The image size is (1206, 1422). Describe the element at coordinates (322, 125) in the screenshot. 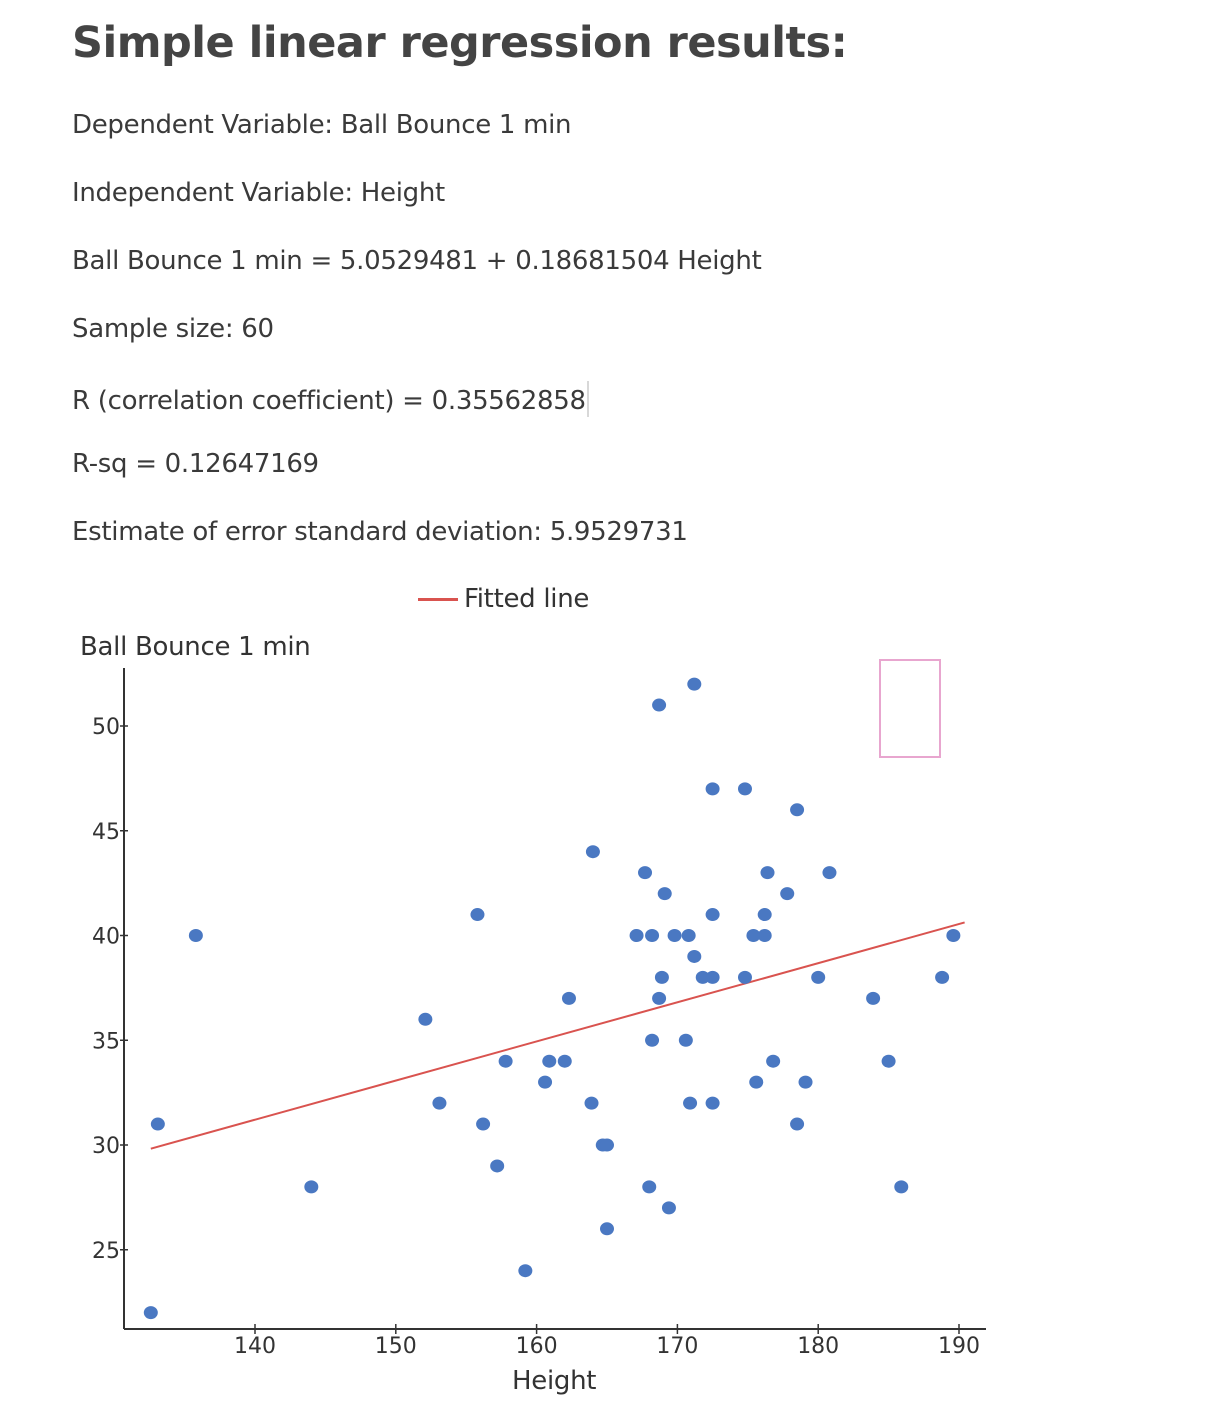

I see `dependent-variable-text: Dependent Variable: Ball Bounce 1 min` at that location.